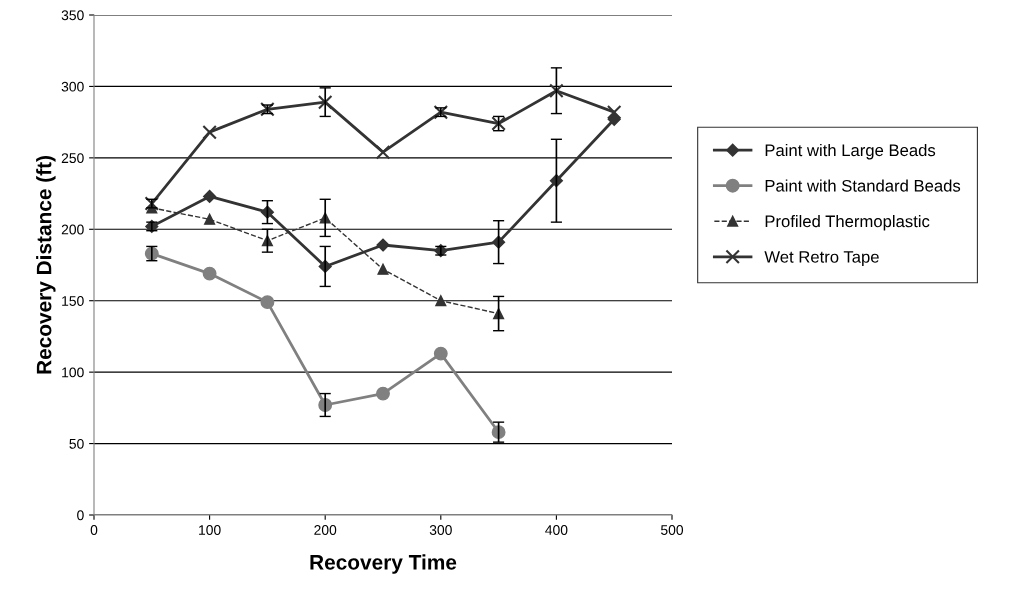  Describe the element at coordinates (556, 530) in the screenshot. I see `x-tick-label: 400` at that location.